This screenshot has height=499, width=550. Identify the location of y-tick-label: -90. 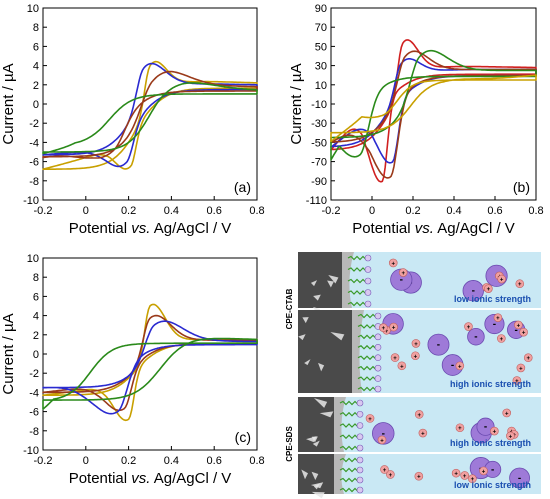
(319, 182).